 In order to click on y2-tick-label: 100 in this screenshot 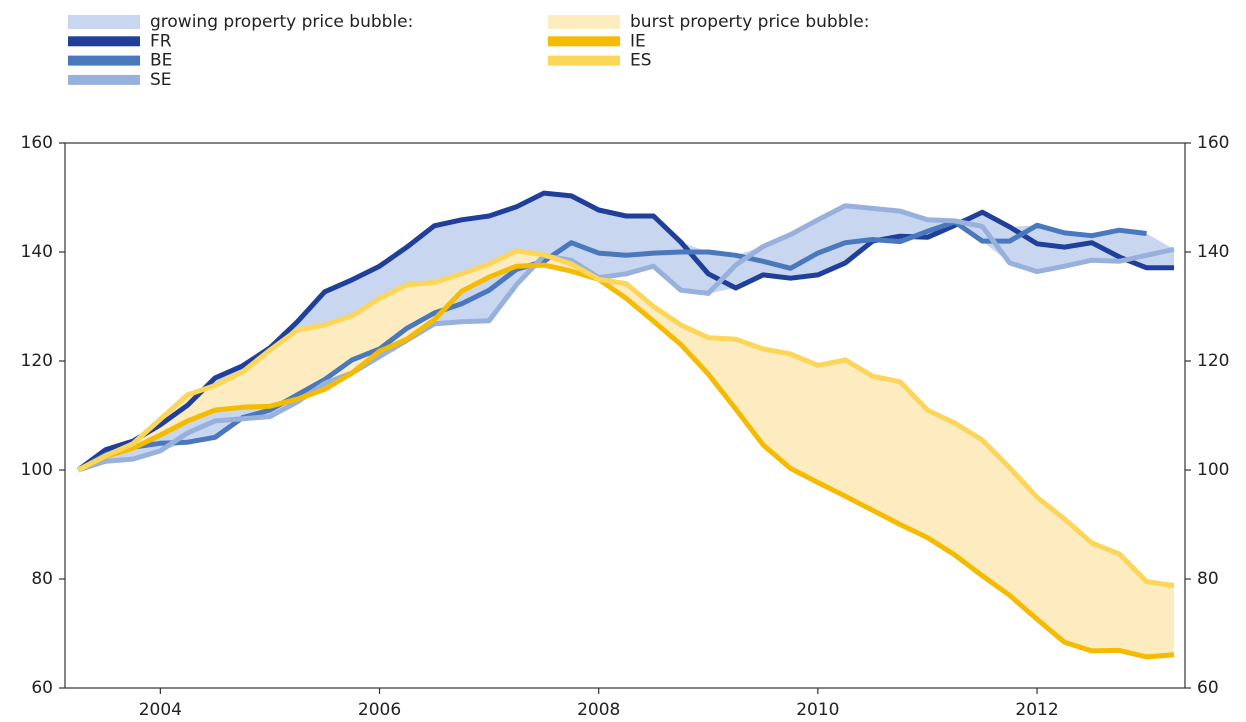, I will do `click(1213, 470)`.